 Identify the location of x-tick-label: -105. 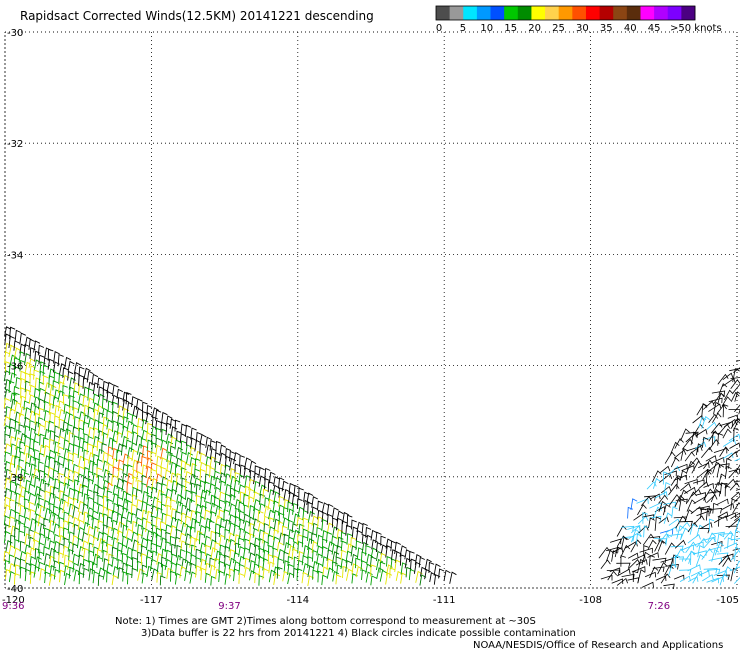
(727, 600).